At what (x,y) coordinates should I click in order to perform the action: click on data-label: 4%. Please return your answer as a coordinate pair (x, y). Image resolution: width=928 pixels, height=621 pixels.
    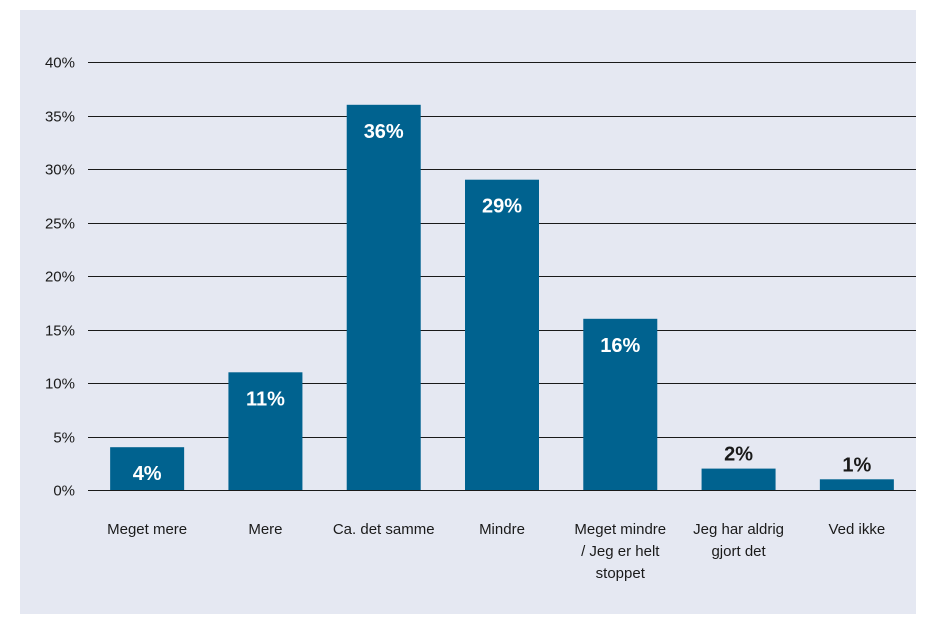
    Looking at the image, I should click on (147, 474).